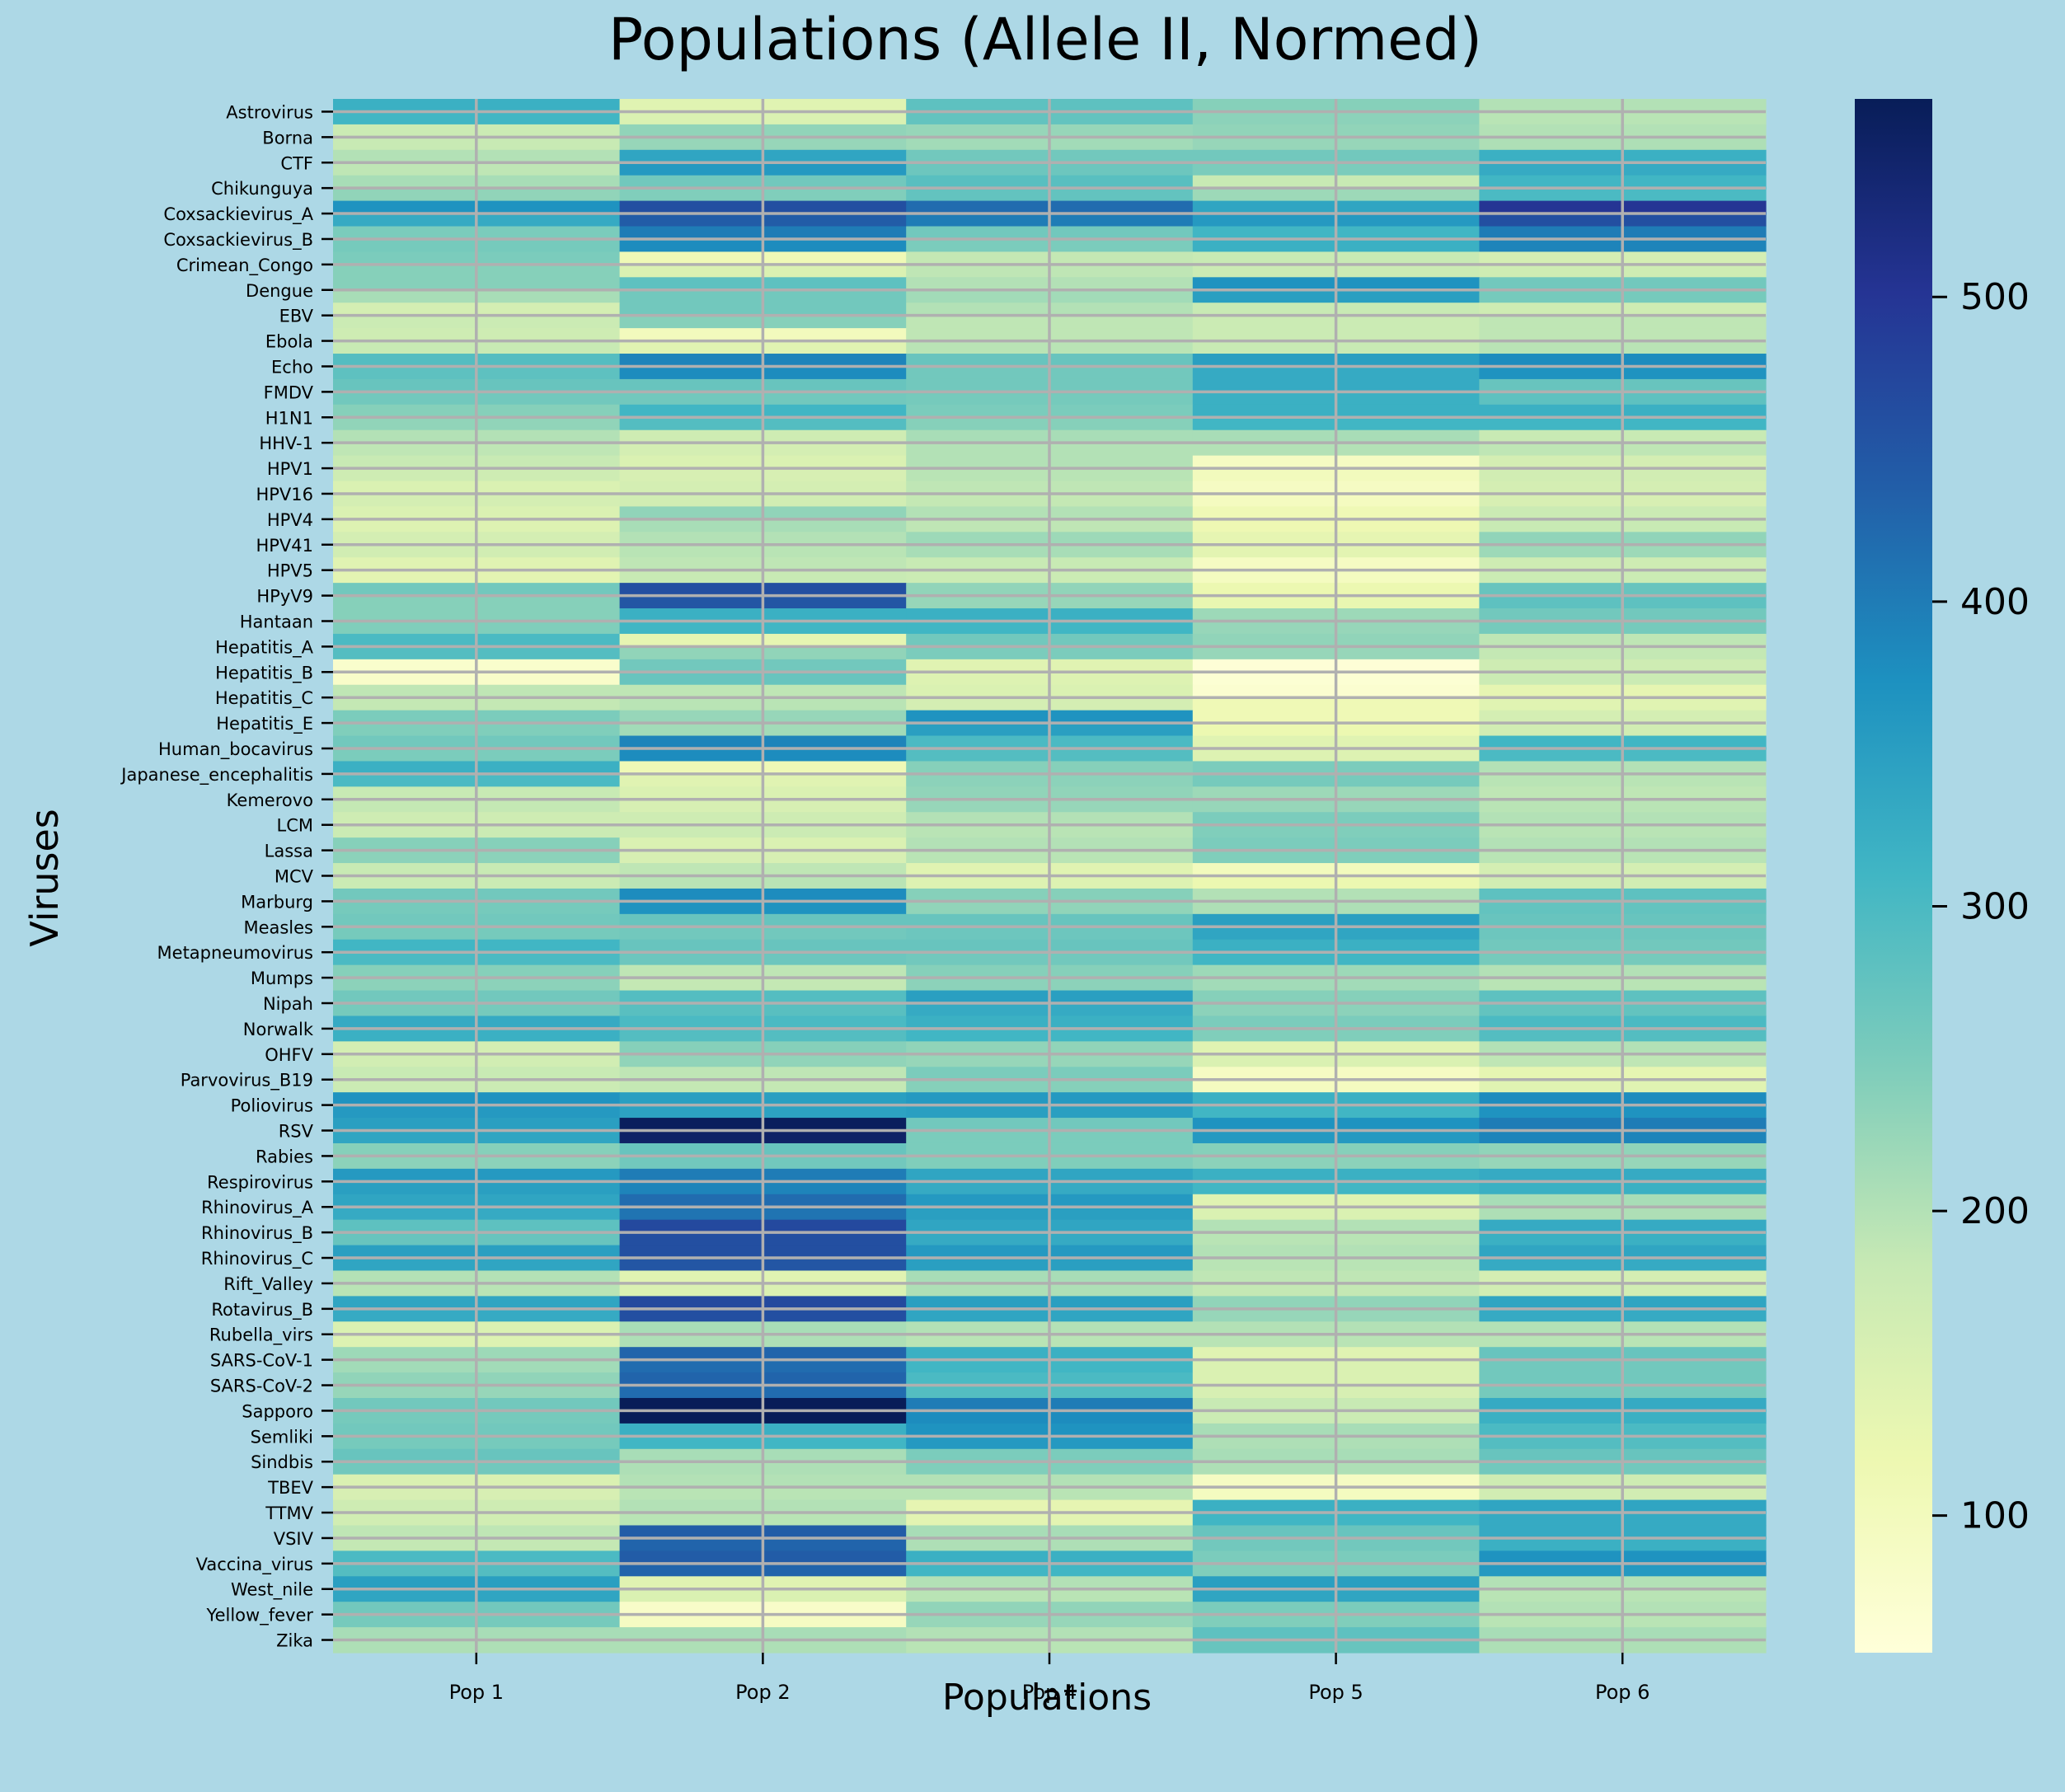 Image resolution: width=2065 pixels, height=1792 pixels. I want to click on colorbar-tick-label: 100, so click(1995, 1516).